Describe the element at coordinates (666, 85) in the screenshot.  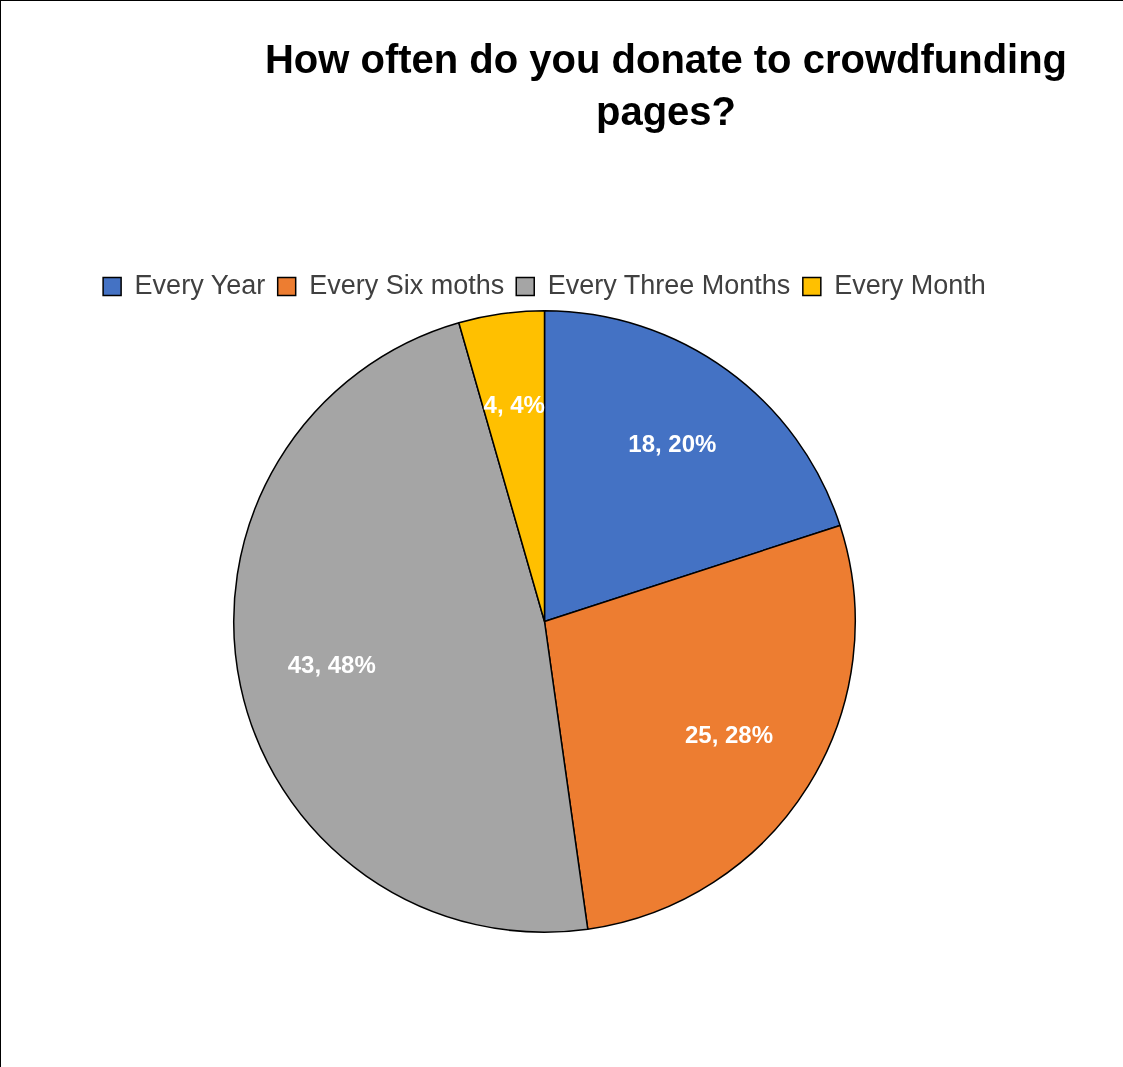
I see `chart-title: How often do you donate to crowdfunding pages?` at that location.